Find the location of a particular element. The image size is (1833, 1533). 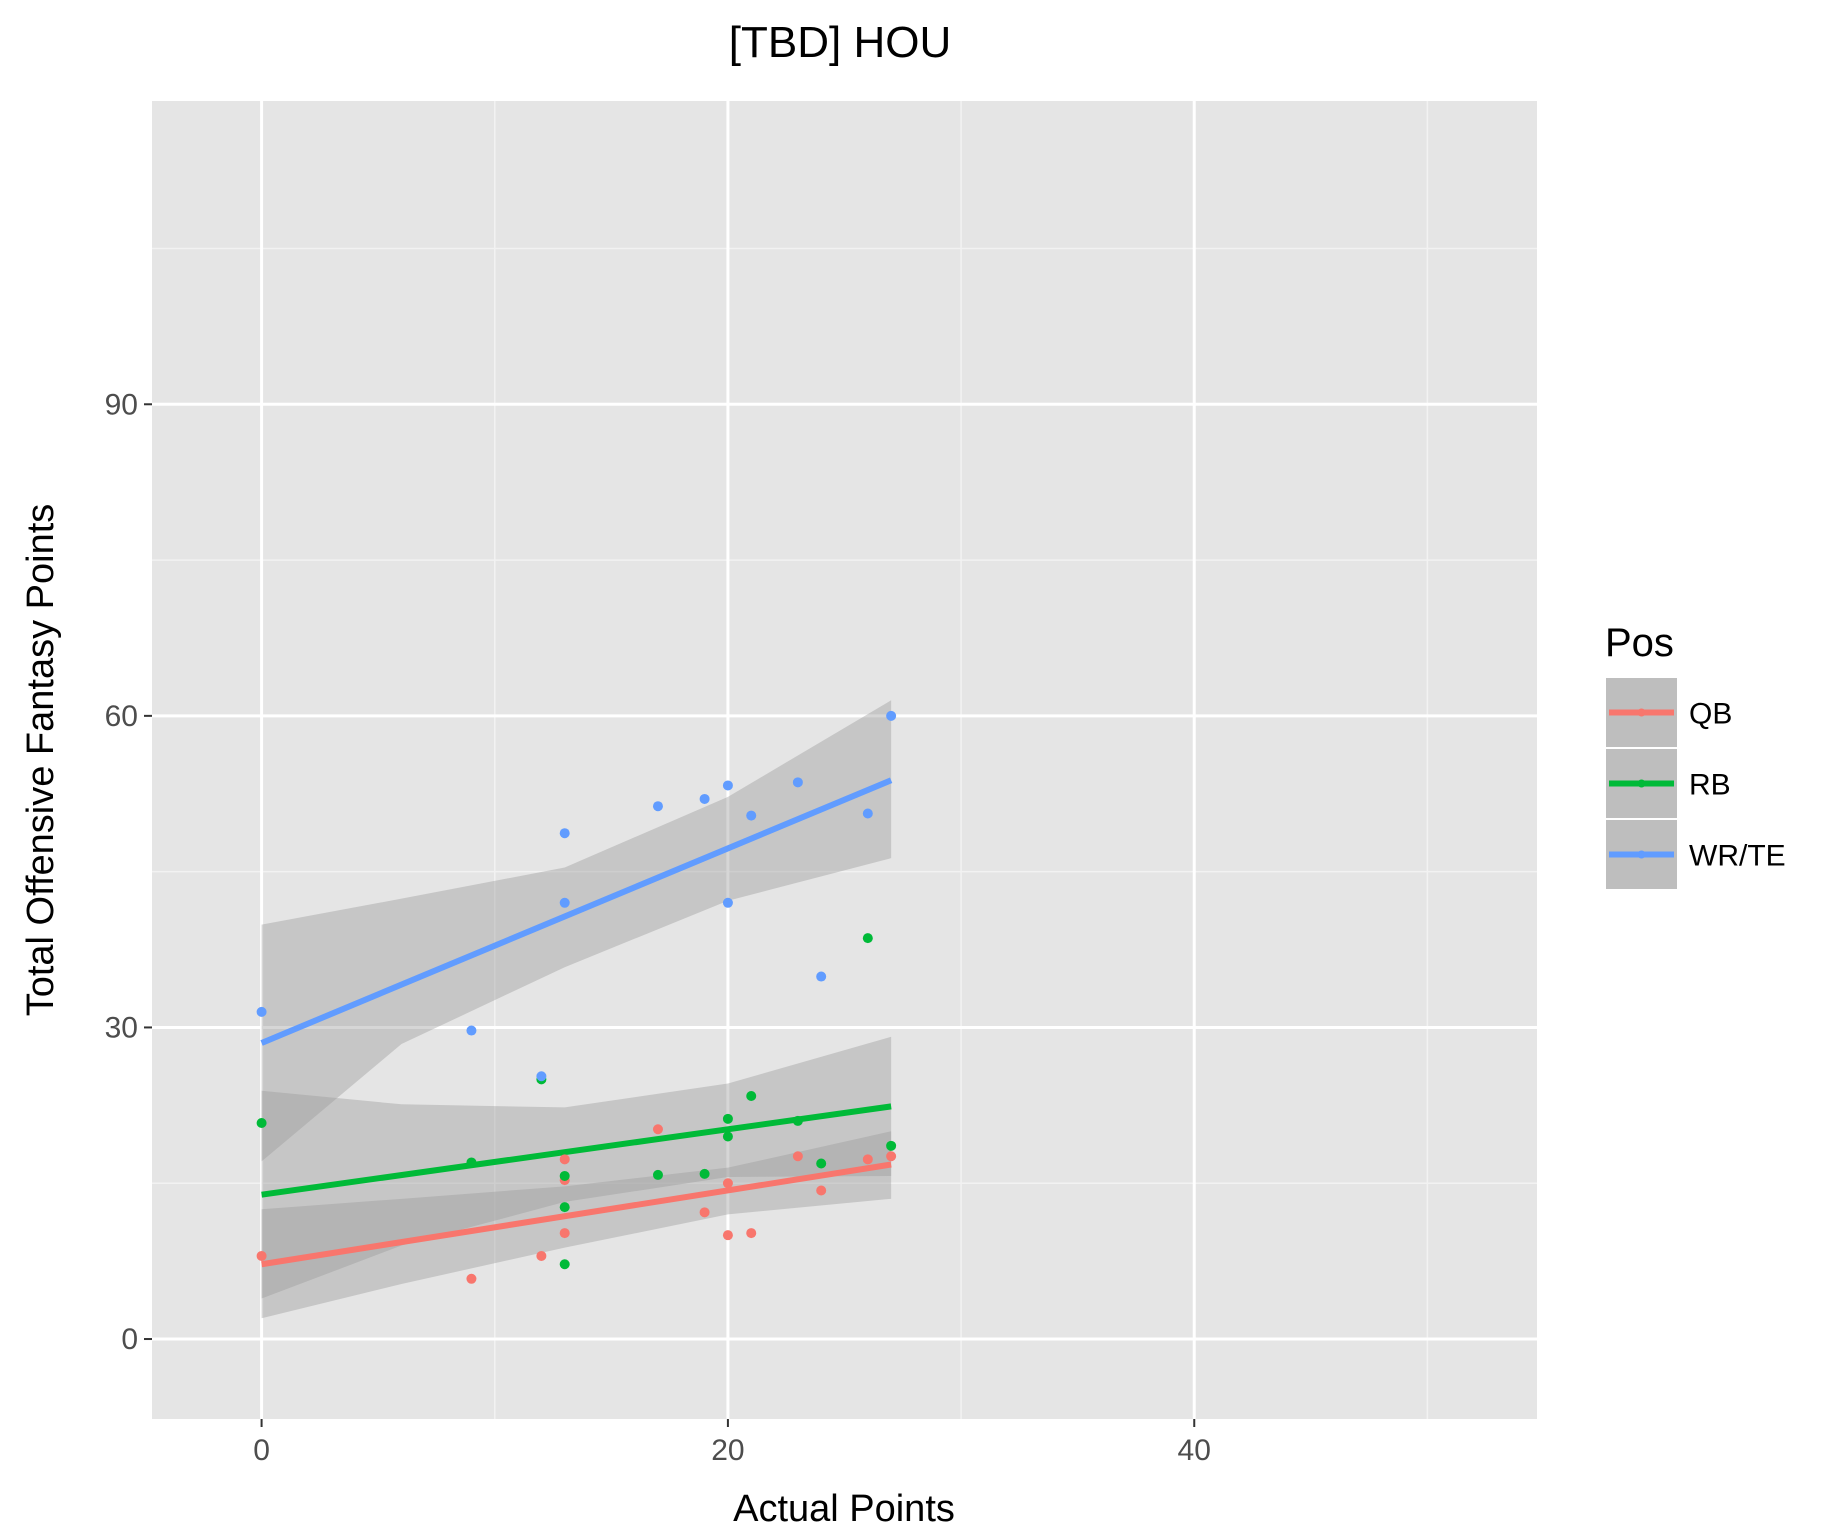

fit-line-rb is located at coordinates (576, 1150).